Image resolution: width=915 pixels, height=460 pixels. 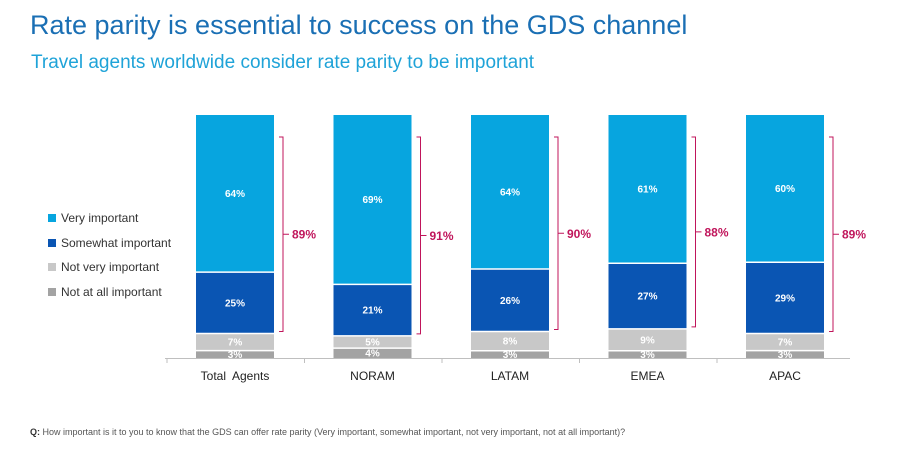 I want to click on data-label: 25%, so click(x=235, y=303).